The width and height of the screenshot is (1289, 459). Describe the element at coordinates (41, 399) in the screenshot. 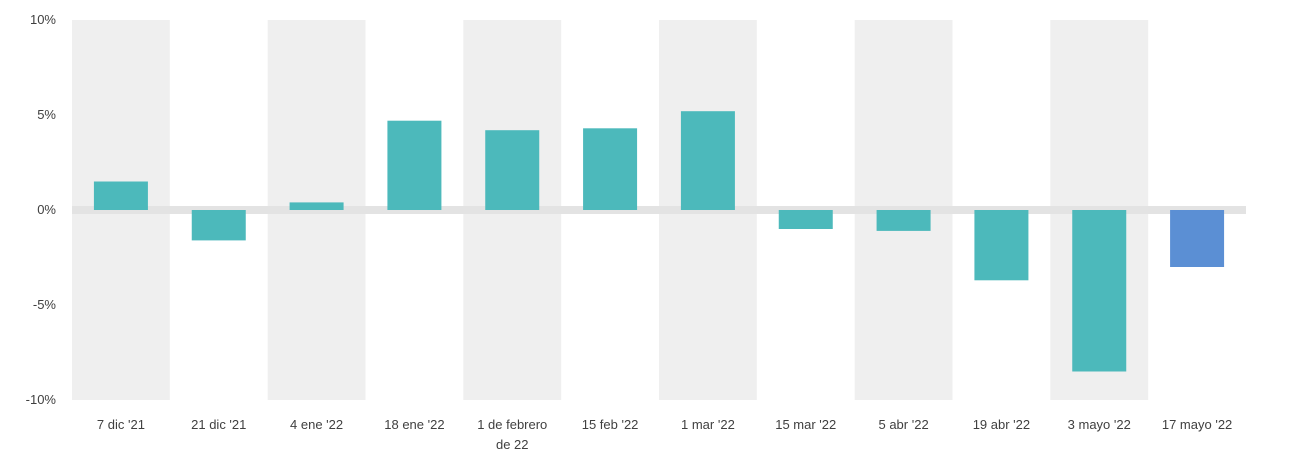

I see `y-tick-label: -10%` at that location.